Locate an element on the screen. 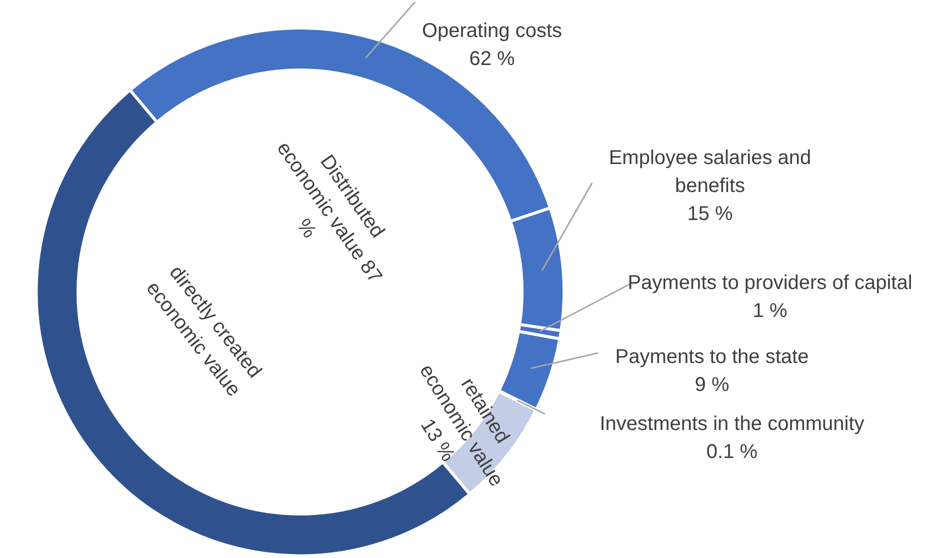 This screenshot has width=940, height=558. slice-label: Employee salaries and benefits is located at coordinates (710, 172).